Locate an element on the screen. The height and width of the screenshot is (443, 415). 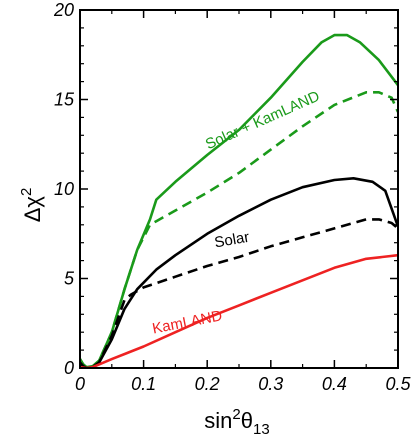
x-tick-label: 0.1 is located at coordinates (143, 384).